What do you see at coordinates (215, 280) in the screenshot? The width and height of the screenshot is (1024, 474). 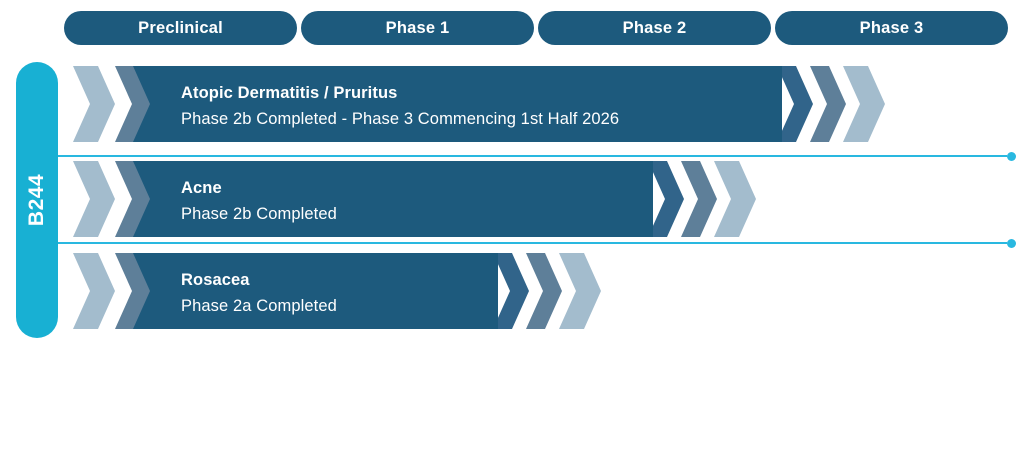 I see `program-title: Rosacea` at bounding box center [215, 280].